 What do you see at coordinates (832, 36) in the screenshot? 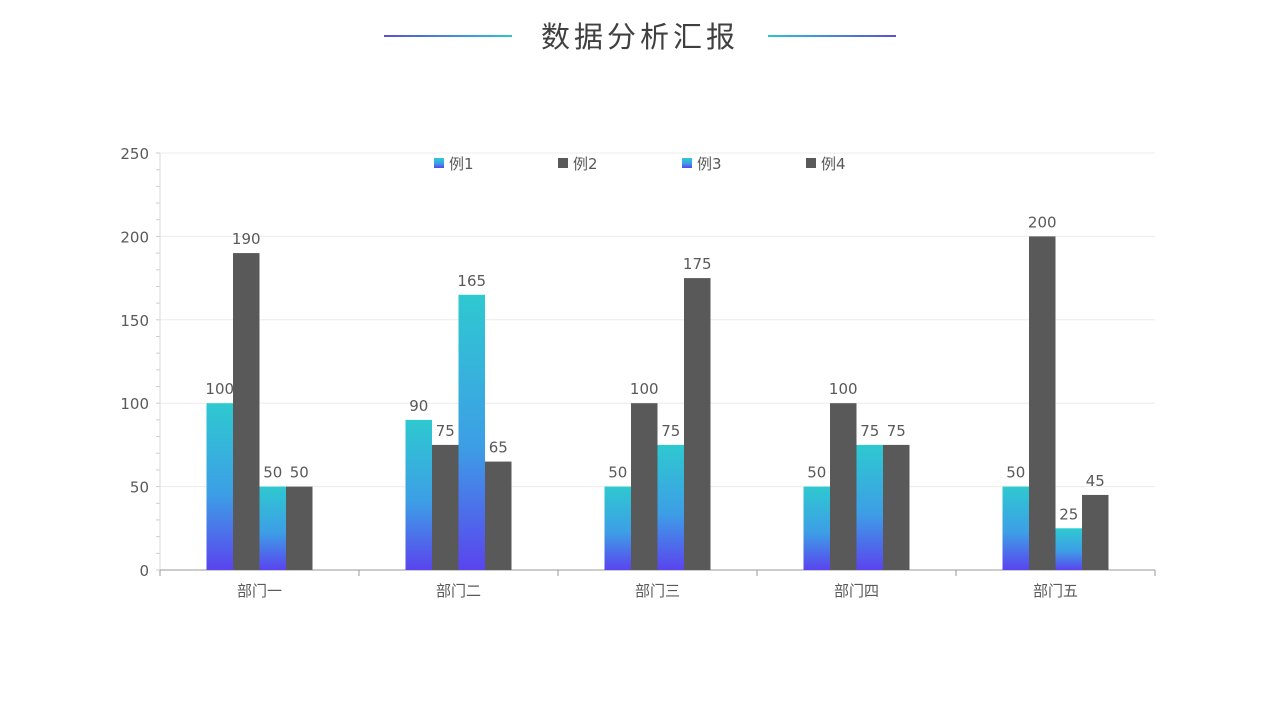
I see `title-decoration-right` at bounding box center [832, 36].